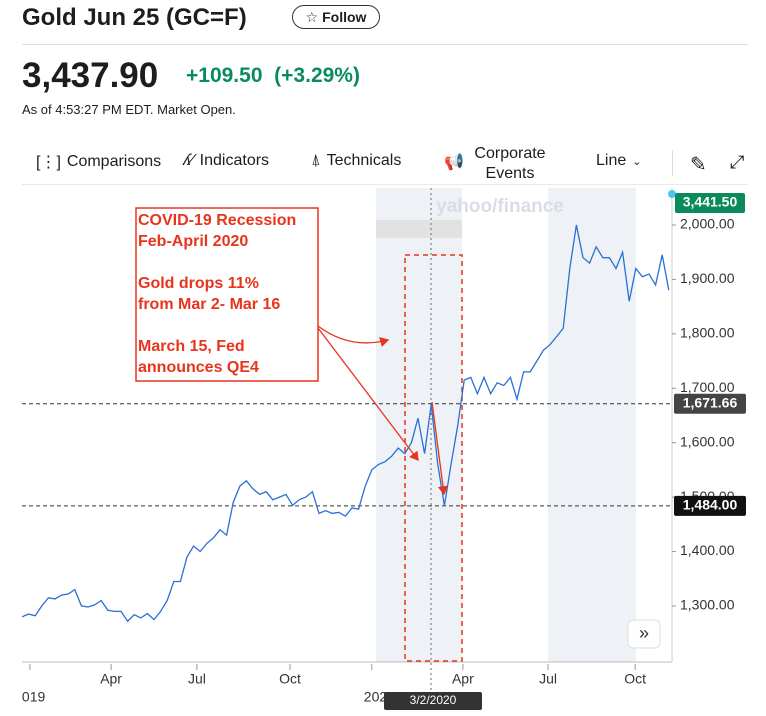 The height and width of the screenshot is (716, 766). Describe the element at coordinates (500, 206) in the screenshot. I see `watermark: yahoo/finance` at that location.